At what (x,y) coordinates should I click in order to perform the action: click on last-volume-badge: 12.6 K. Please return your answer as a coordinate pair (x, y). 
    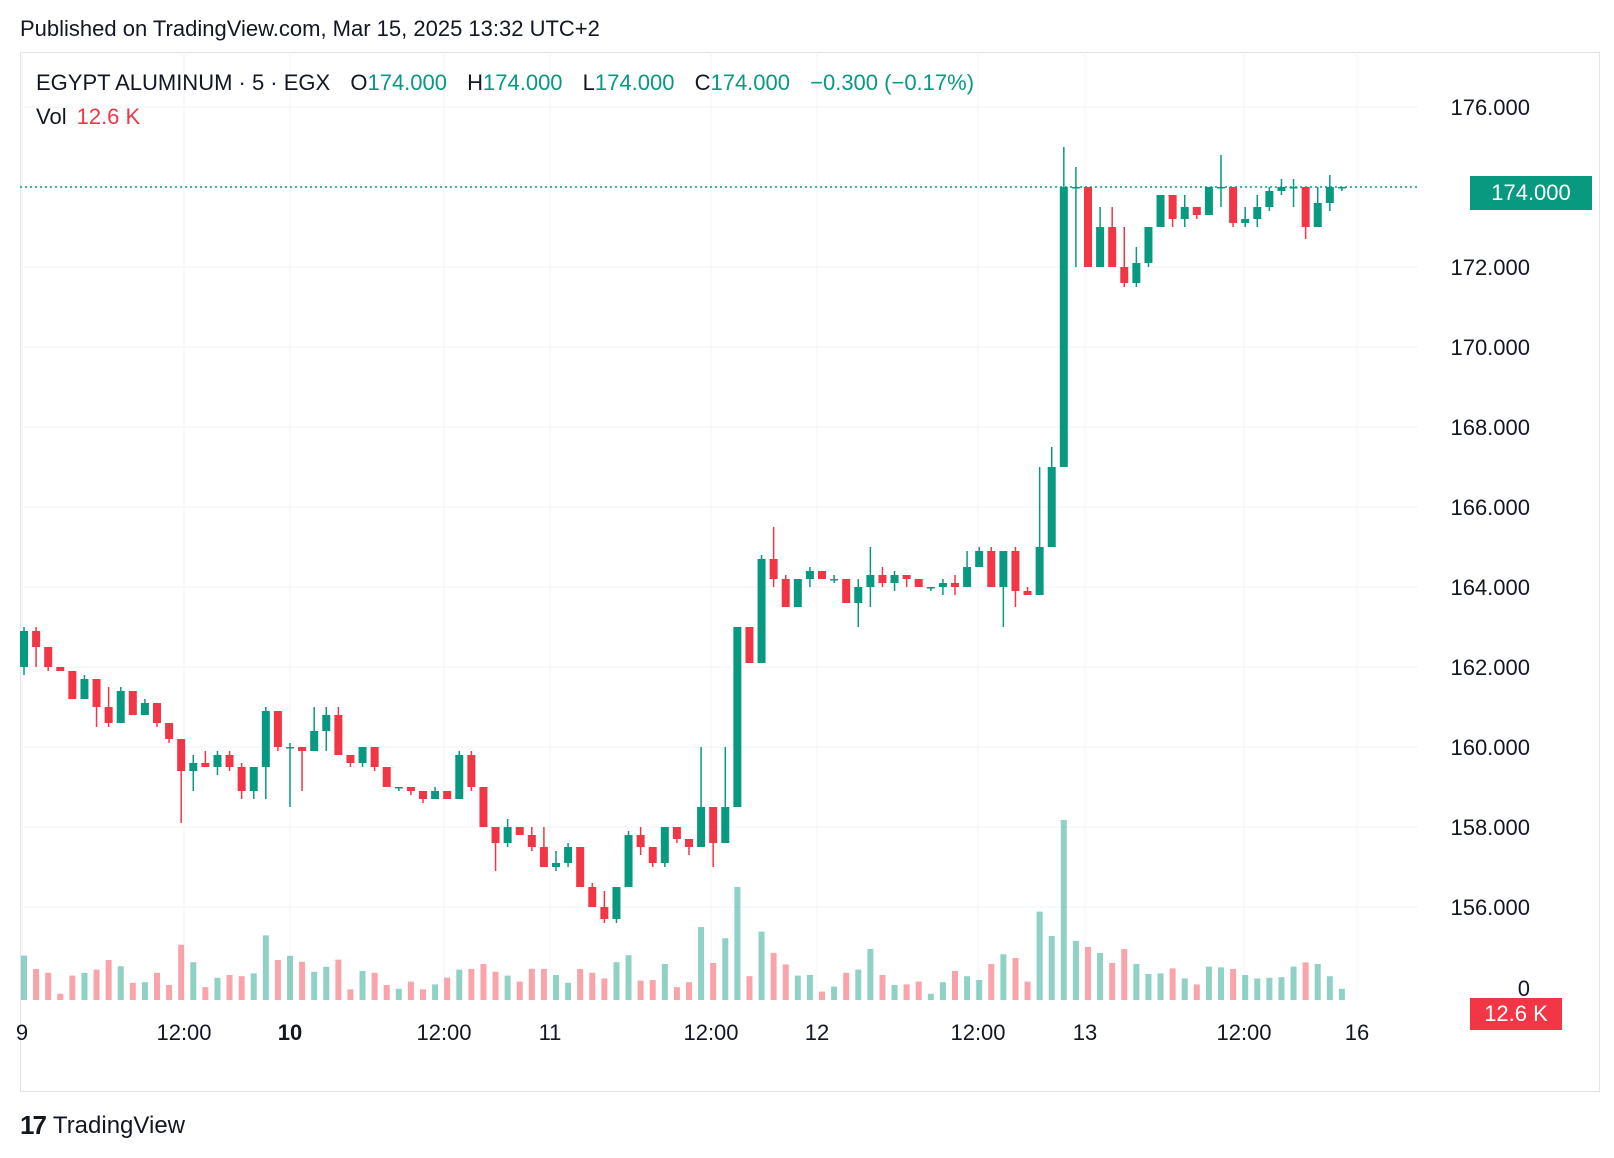
    Looking at the image, I should click on (1516, 1014).